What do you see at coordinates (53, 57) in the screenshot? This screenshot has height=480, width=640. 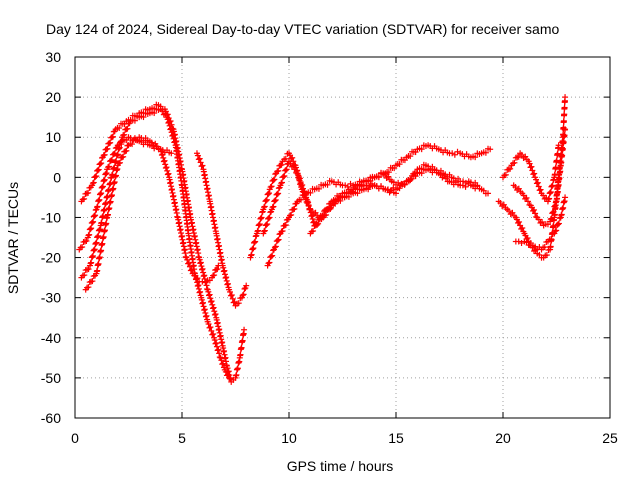 I see `y-tick-label: 30` at bounding box center [53, 57].